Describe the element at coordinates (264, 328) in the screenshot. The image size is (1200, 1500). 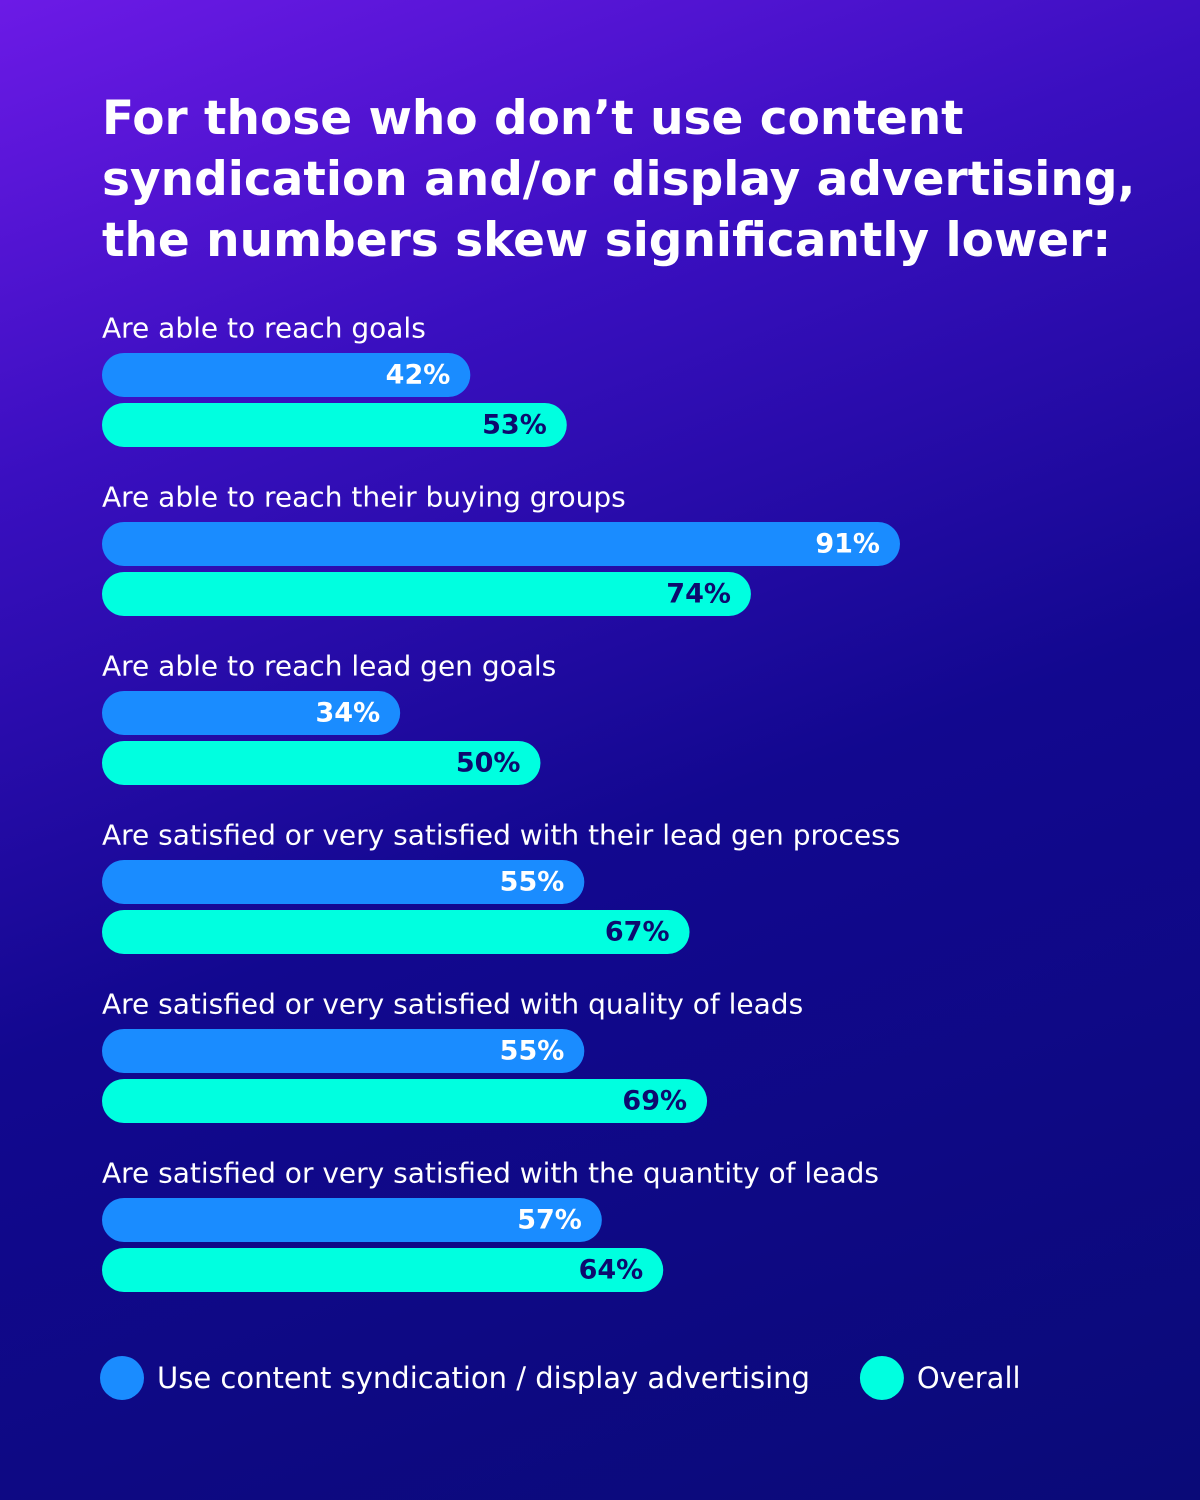
I see `category-label: Are able to reach goals` at that location.